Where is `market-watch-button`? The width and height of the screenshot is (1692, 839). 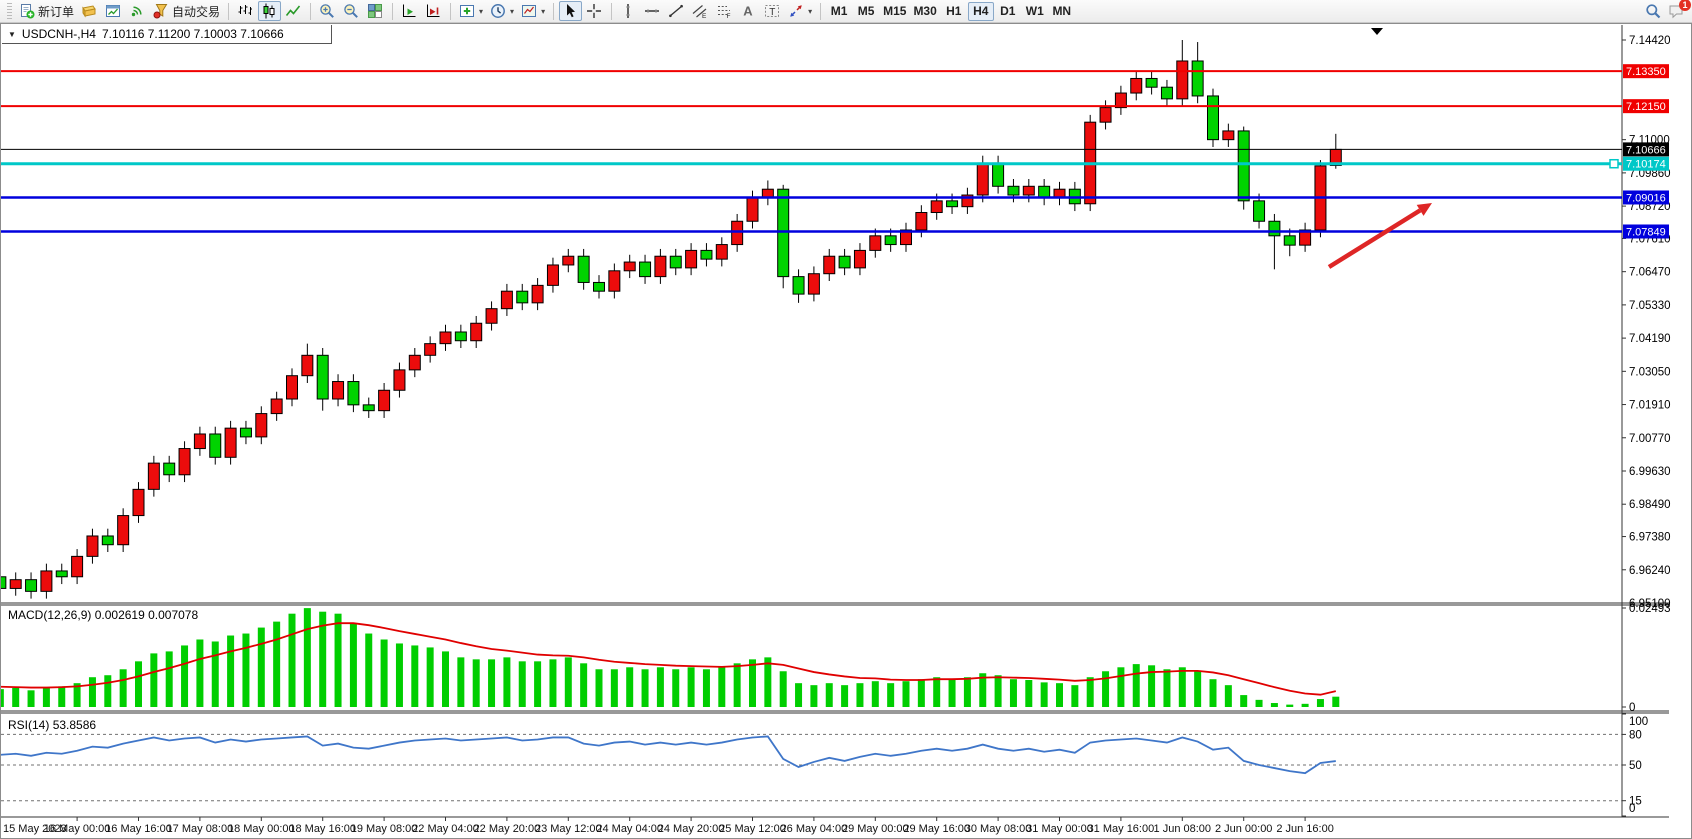
market-watch-button is located at coordinates (113, 11).